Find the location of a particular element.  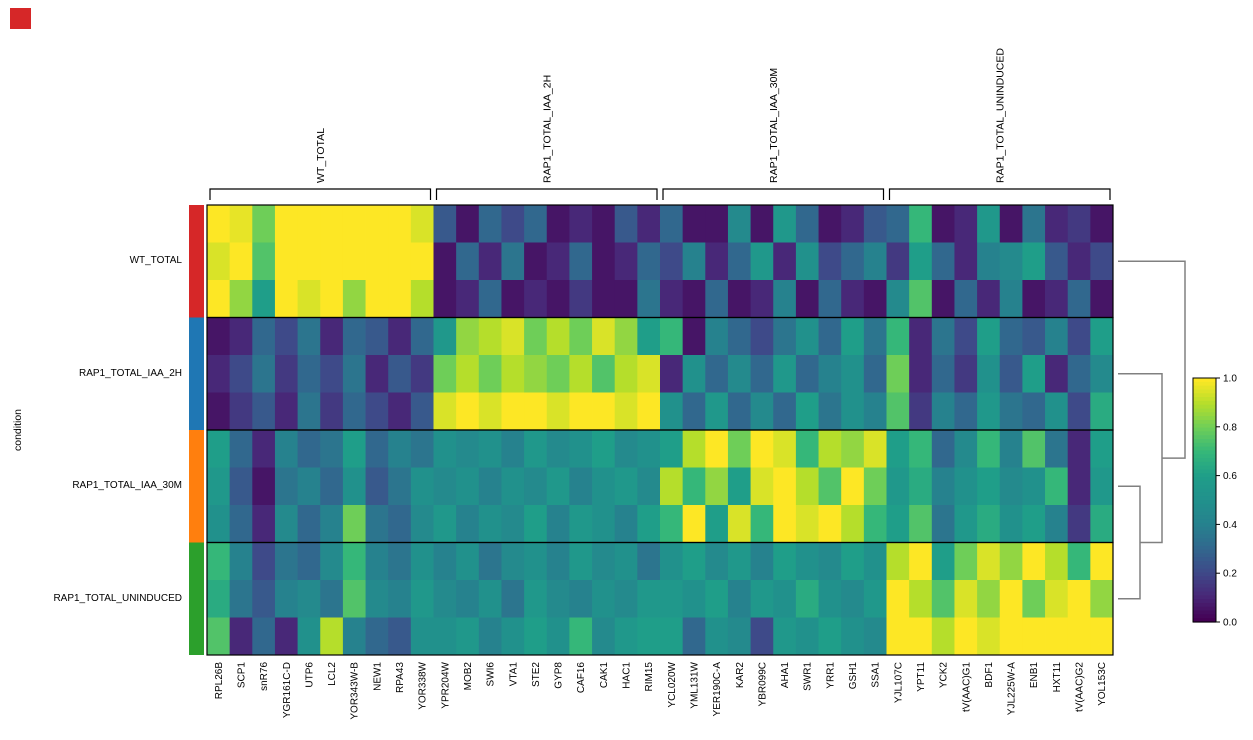

colorbar-tick-label: 0.8 is located at coordinates (1230, 427).